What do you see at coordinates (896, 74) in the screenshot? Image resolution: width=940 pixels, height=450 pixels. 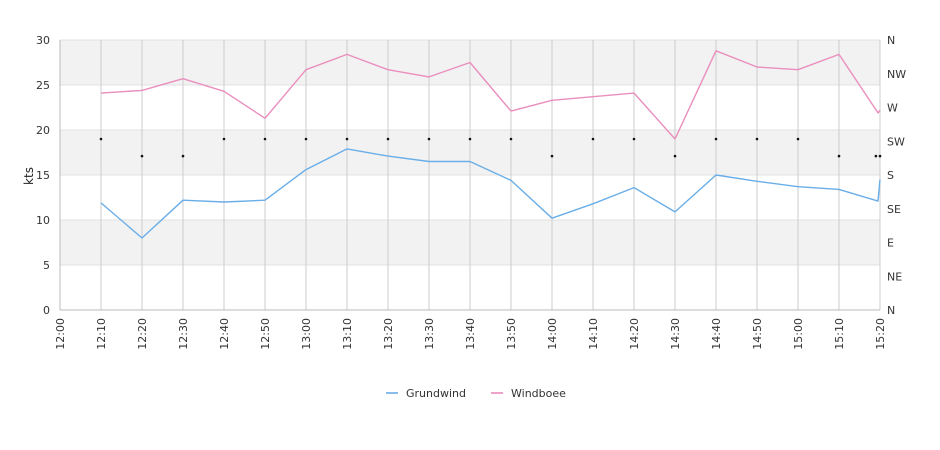 I see `direction-tick-label: NW` at bounding box center [896, 74].